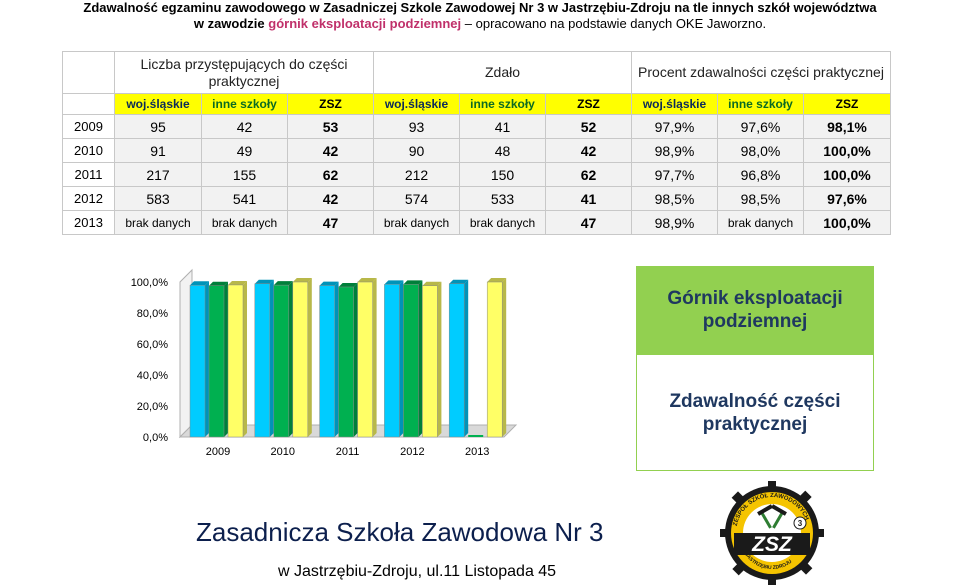  What do you see at coordinates (152, 314) in the screenshot?
I see `y-tick-label: 80,0%` at bounding box center [152, 314].